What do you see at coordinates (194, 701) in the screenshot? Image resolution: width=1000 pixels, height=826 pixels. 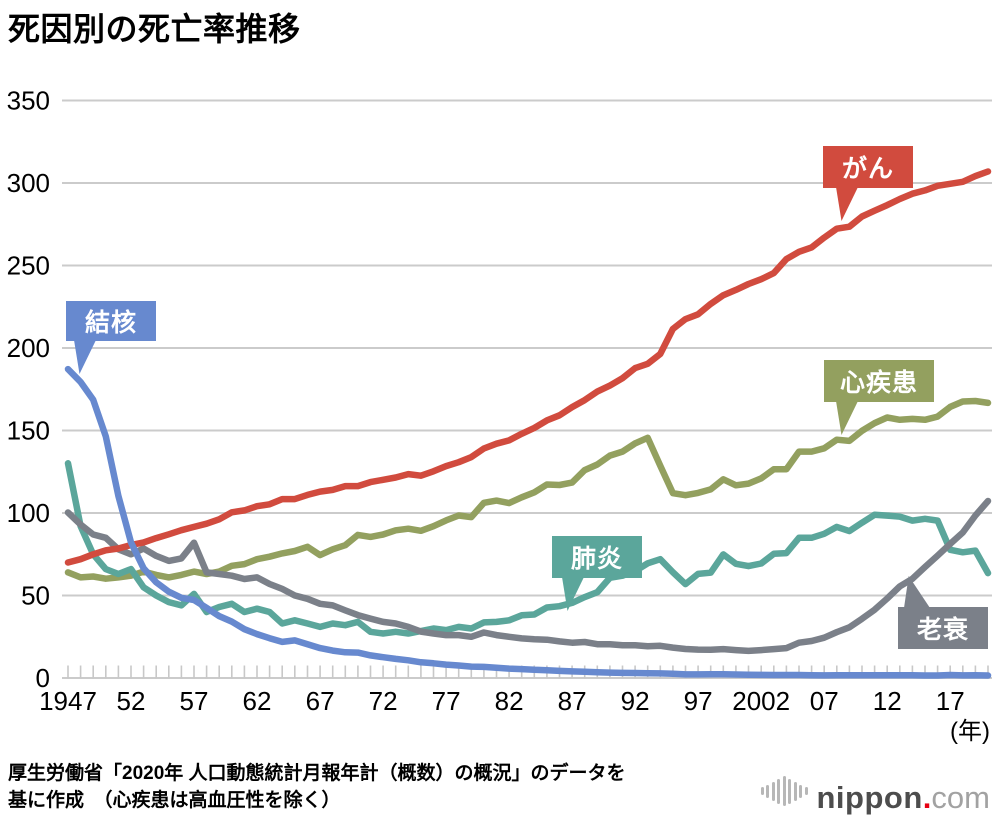 I see `svg-text: 57` at bounding box center [194, 701].